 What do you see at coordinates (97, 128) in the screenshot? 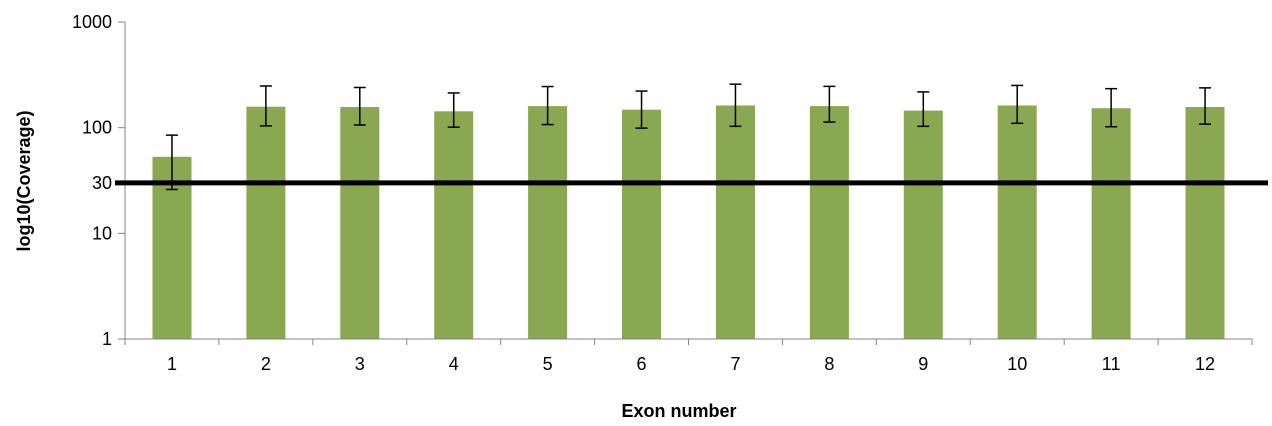
I see `y-tick-label-100: 100` at bounding box center [97, 128].